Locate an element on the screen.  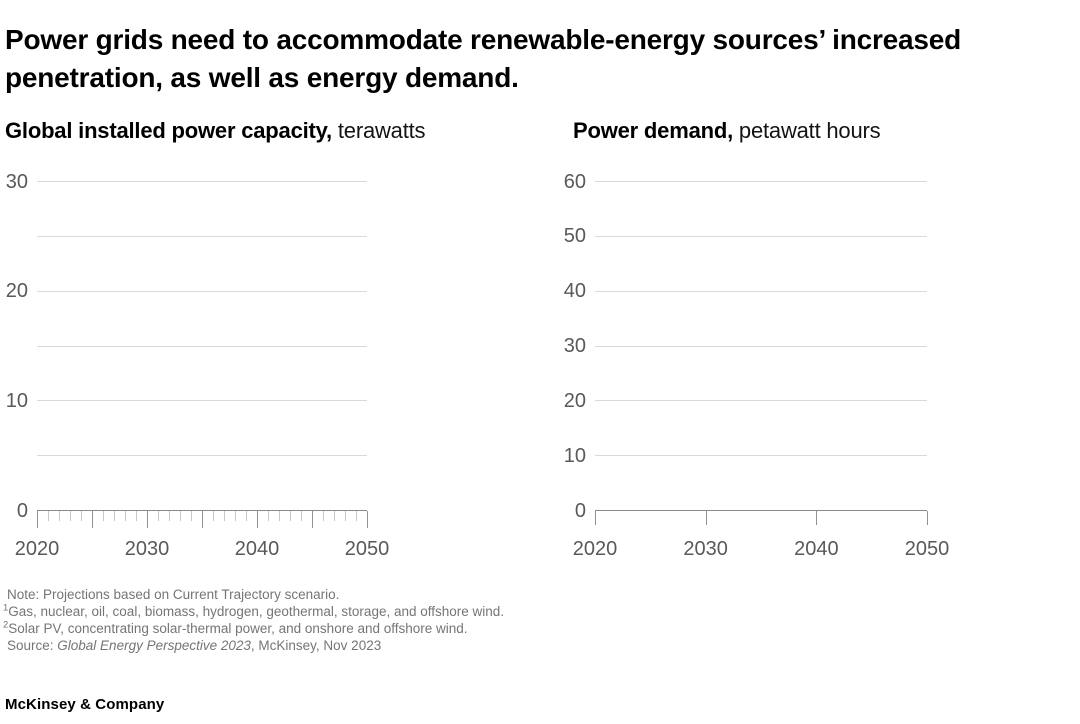
footnote-2-superscript: 2 is located at coordinates (6, 625).